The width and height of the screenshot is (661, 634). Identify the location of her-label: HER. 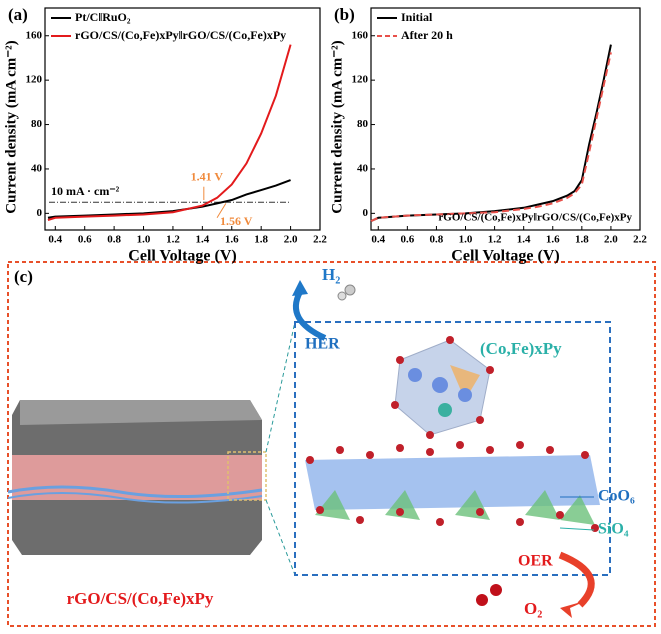
(322, 344).